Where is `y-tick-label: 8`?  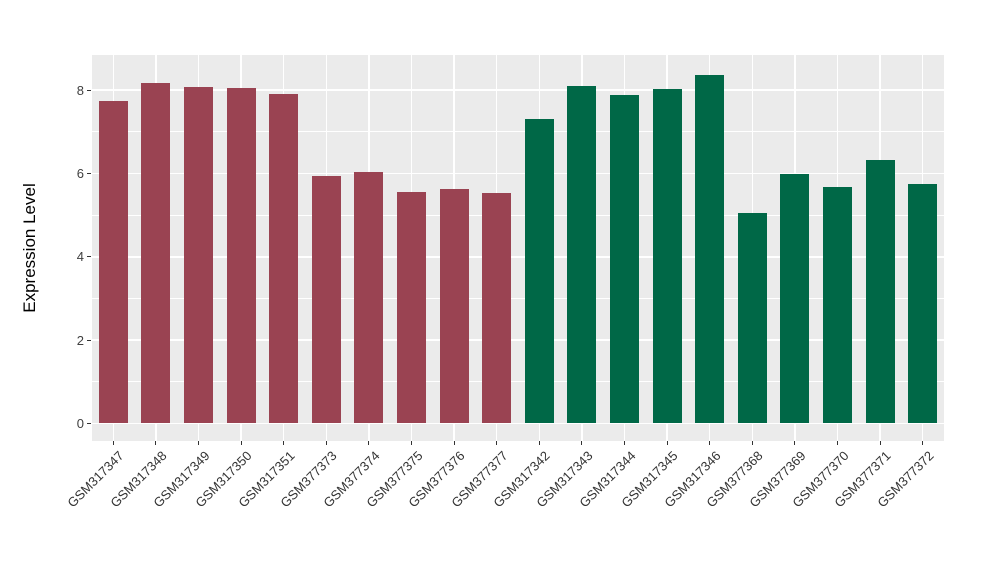 y-tick-label: 8 is located at coordinates (80, 90).